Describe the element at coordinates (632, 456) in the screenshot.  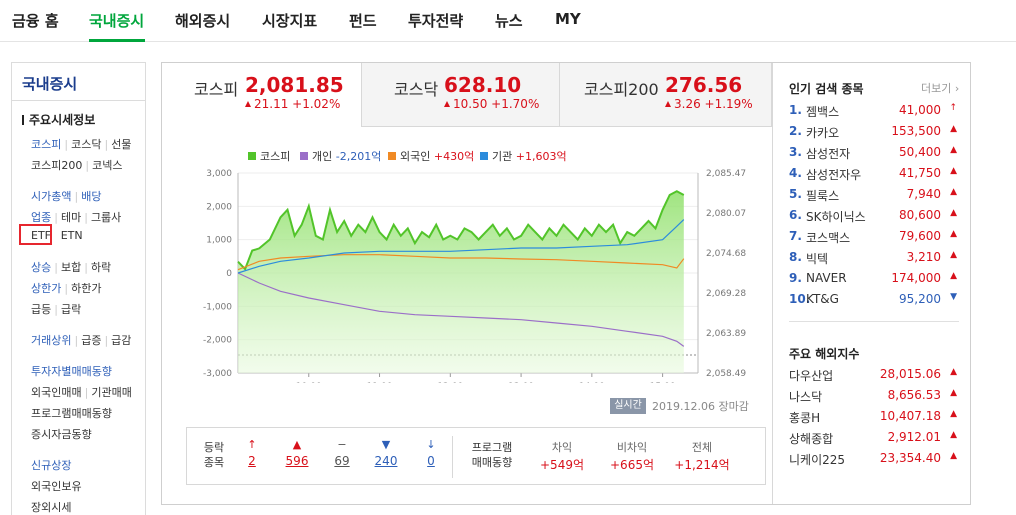
I see `program-cell: 비차익 +665억` at that location.